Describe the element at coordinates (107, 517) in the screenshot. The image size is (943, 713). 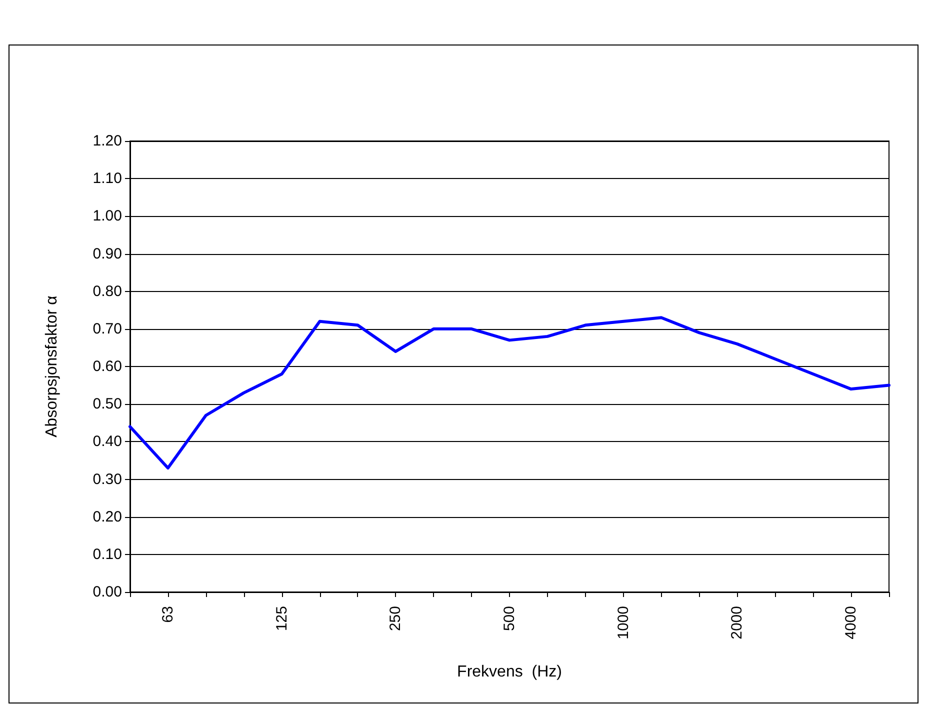
I see `y-tick-label: 0.20` at that location.